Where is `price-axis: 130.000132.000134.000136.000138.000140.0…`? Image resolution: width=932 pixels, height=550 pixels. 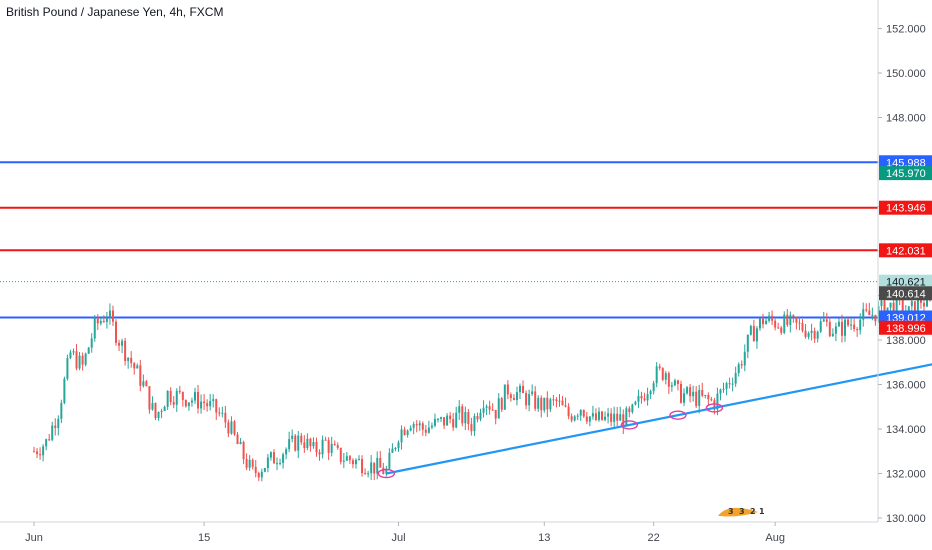 price-axis: 130.000132.000134.000136.000138.000140.0… is located at coordinates (902, 275).